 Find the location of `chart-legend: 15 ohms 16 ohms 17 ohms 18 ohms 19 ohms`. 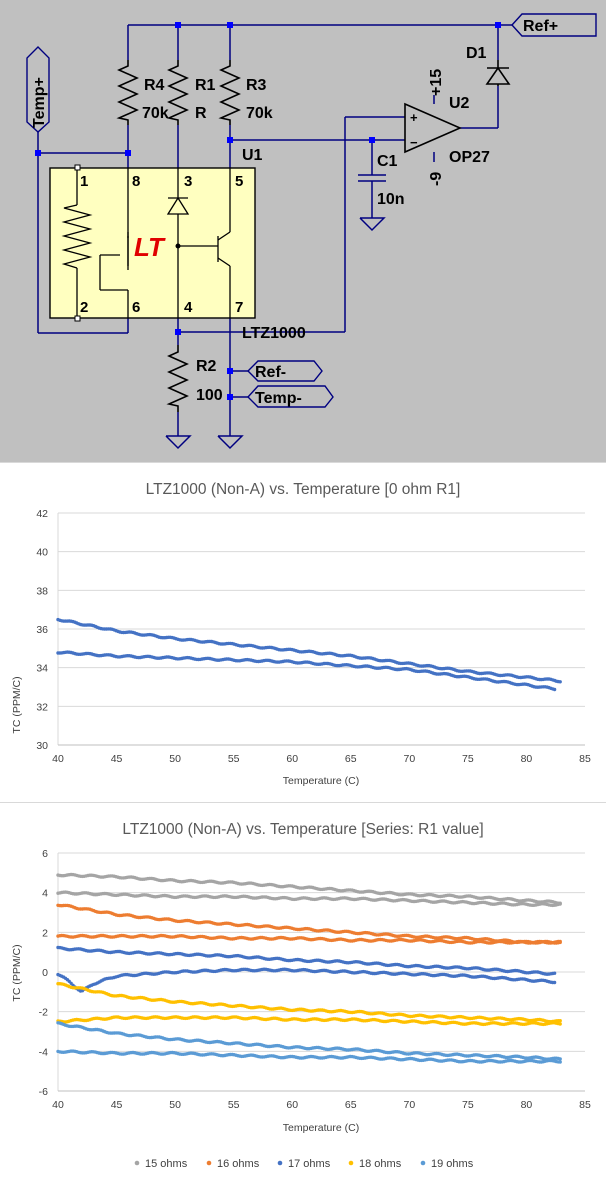

chart-legend: 15 ohms 16 ohms 17 ohms 18 ohms 19 ohms is located at coordinates (304, 1164).